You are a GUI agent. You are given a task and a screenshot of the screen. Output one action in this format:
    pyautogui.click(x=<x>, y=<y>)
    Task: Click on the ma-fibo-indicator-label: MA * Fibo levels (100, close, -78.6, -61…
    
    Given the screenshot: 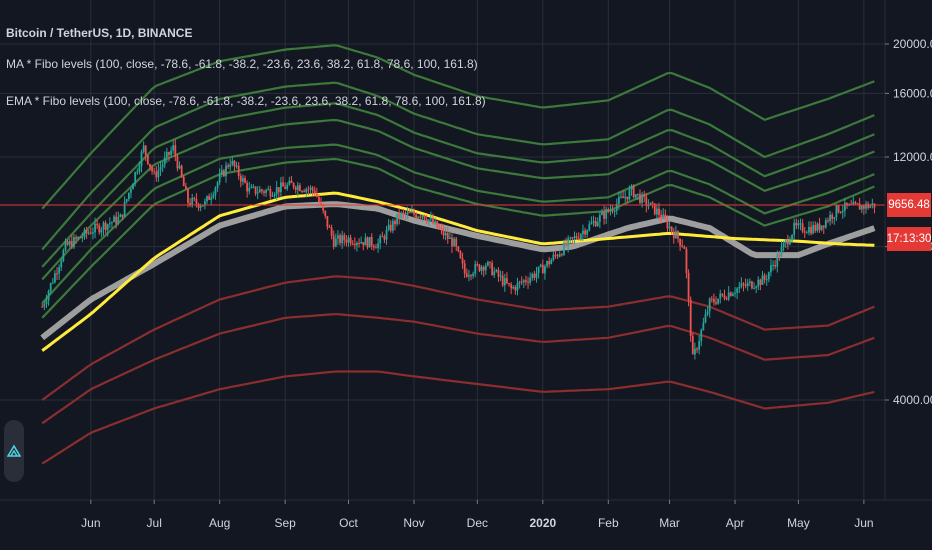 What is the action you would take?
    pyautogui.click(x=242, y=64)
    